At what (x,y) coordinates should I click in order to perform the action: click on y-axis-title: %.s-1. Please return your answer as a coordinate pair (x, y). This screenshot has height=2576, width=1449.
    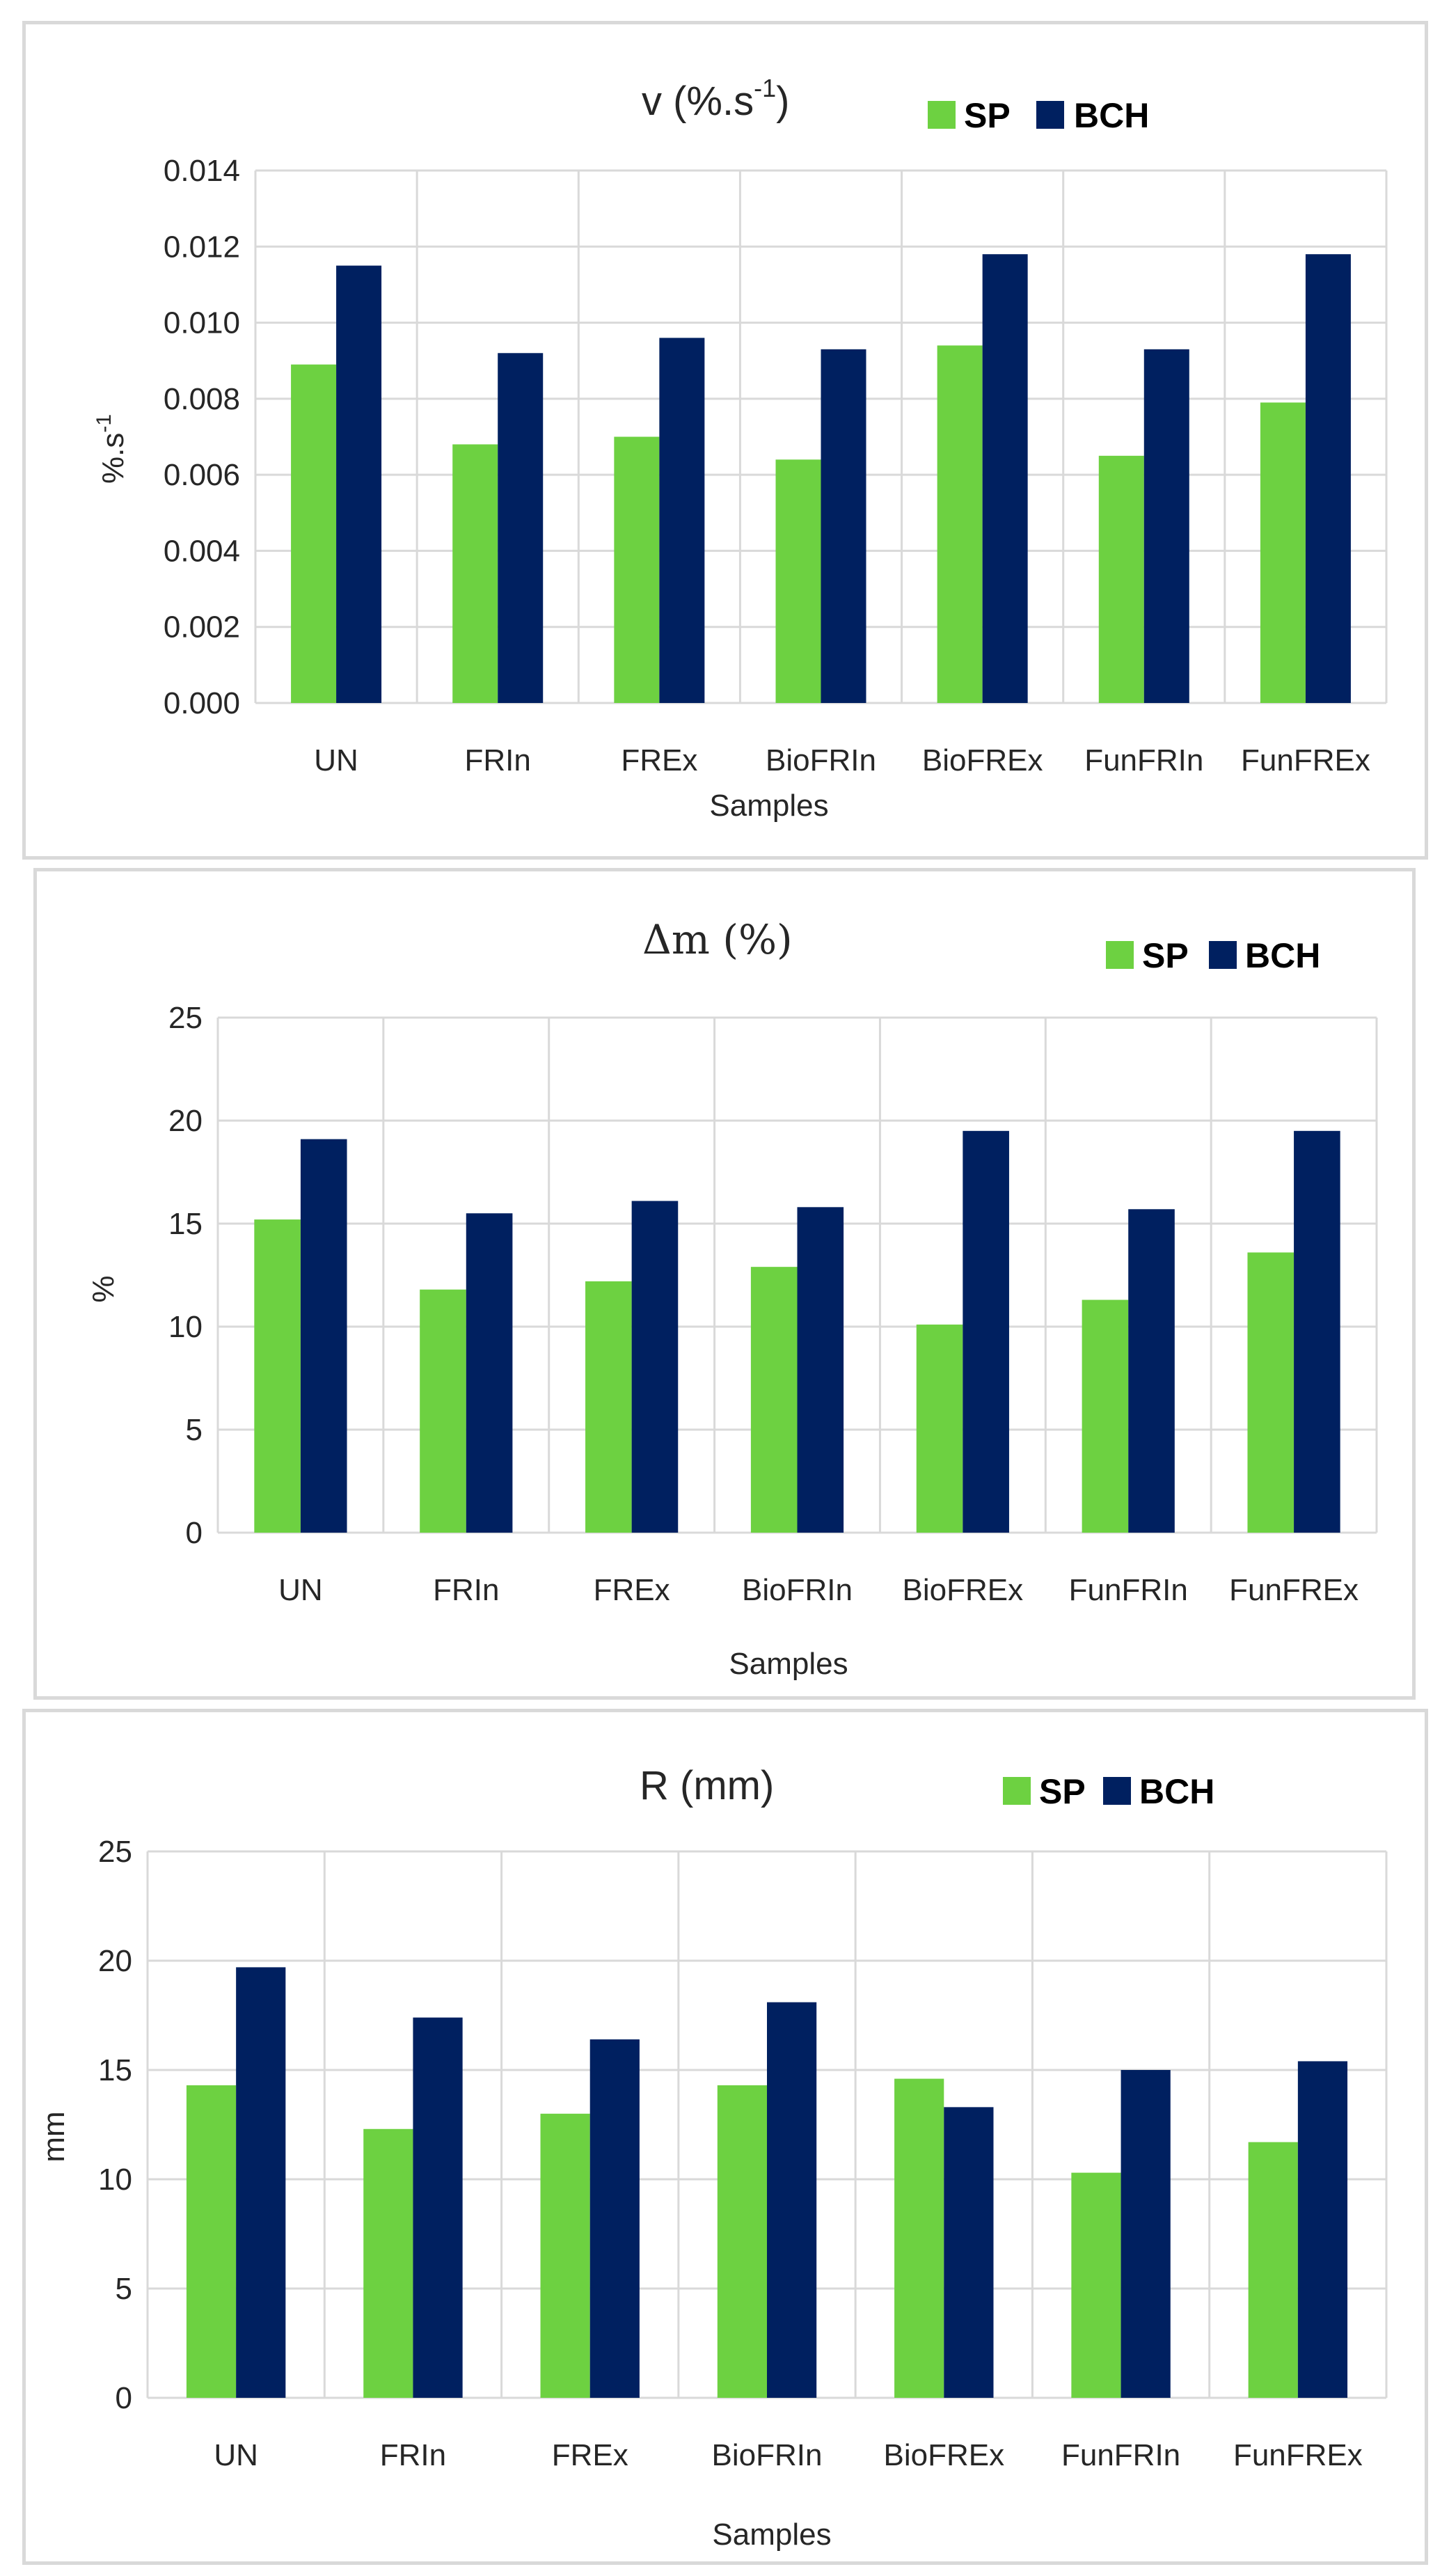
    Looking at the image, I should click on (111, 449).